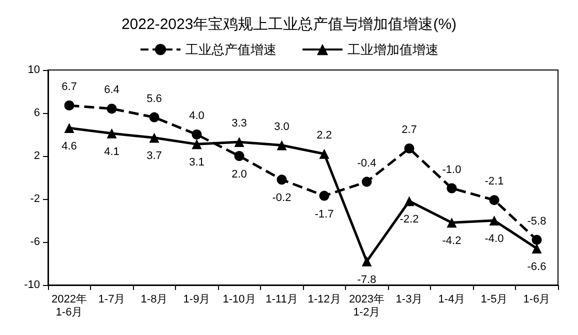  Describe the element at coordinates (282, 198) in the screenshot. I see `data-label: -0.2` at that location.